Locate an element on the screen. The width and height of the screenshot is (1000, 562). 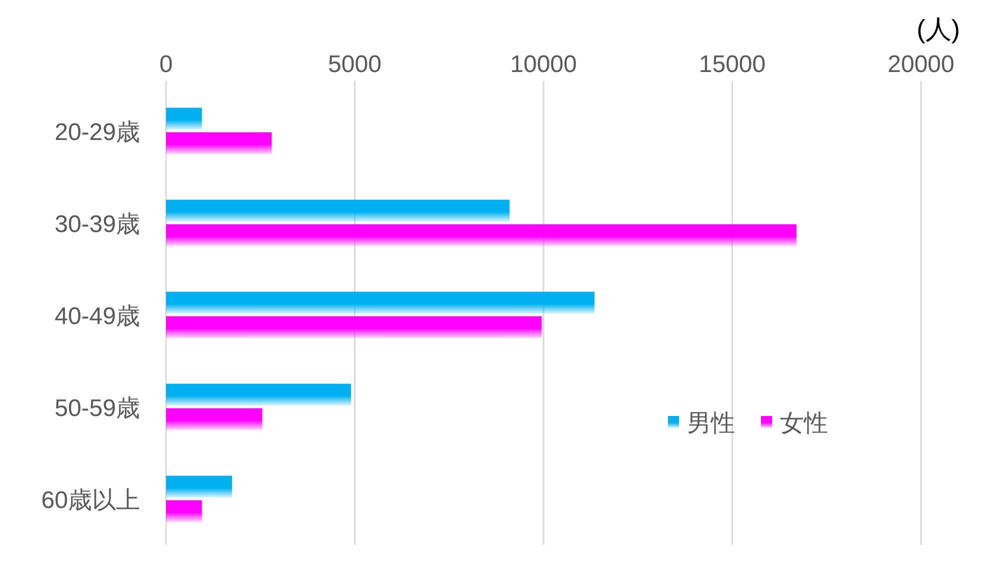
y-tick-label: 40-49歳 is located at coordinates (97, 316).